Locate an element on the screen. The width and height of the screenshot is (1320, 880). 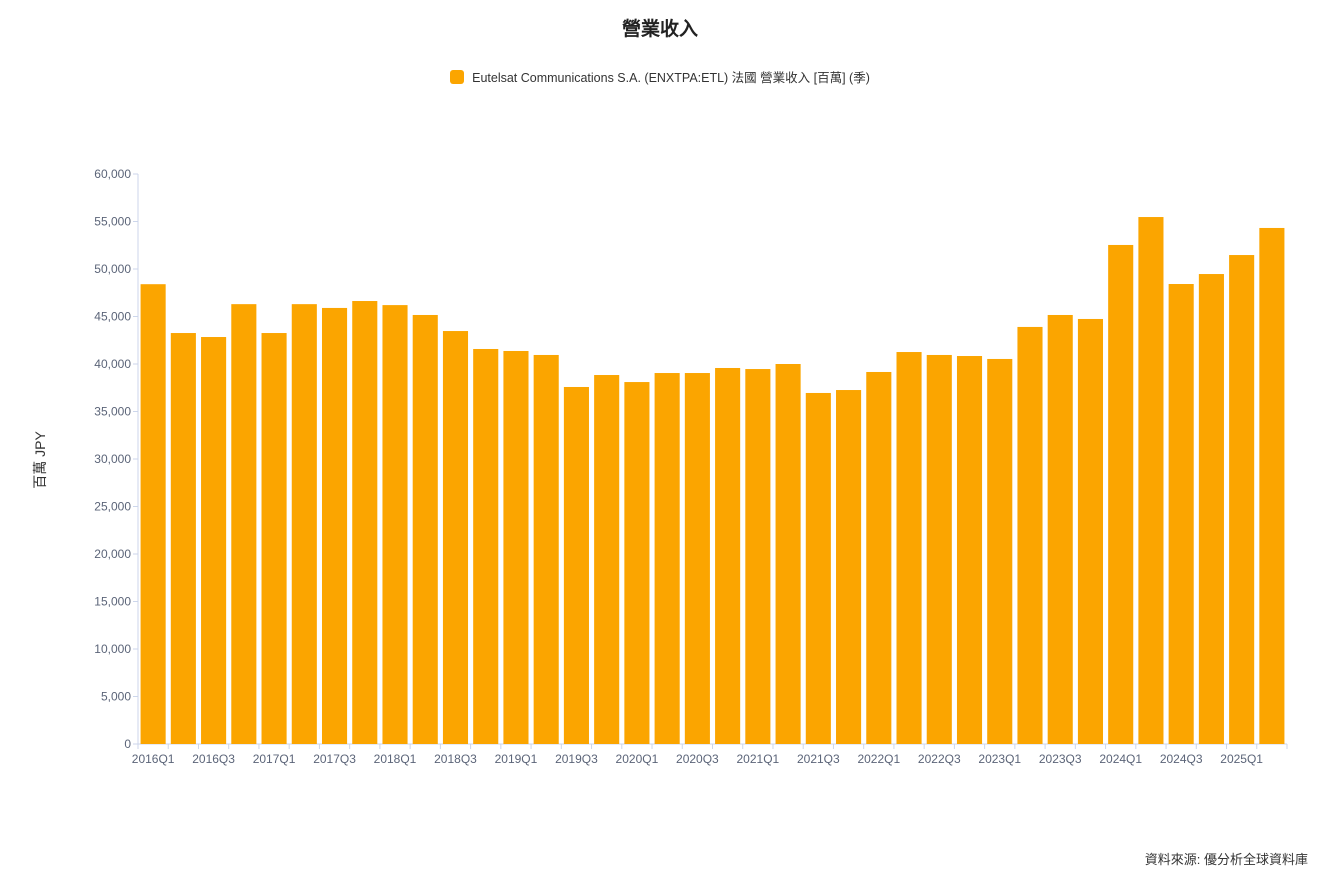
x-tick-label: 2016Q3 is located at coordinates (213, 759).